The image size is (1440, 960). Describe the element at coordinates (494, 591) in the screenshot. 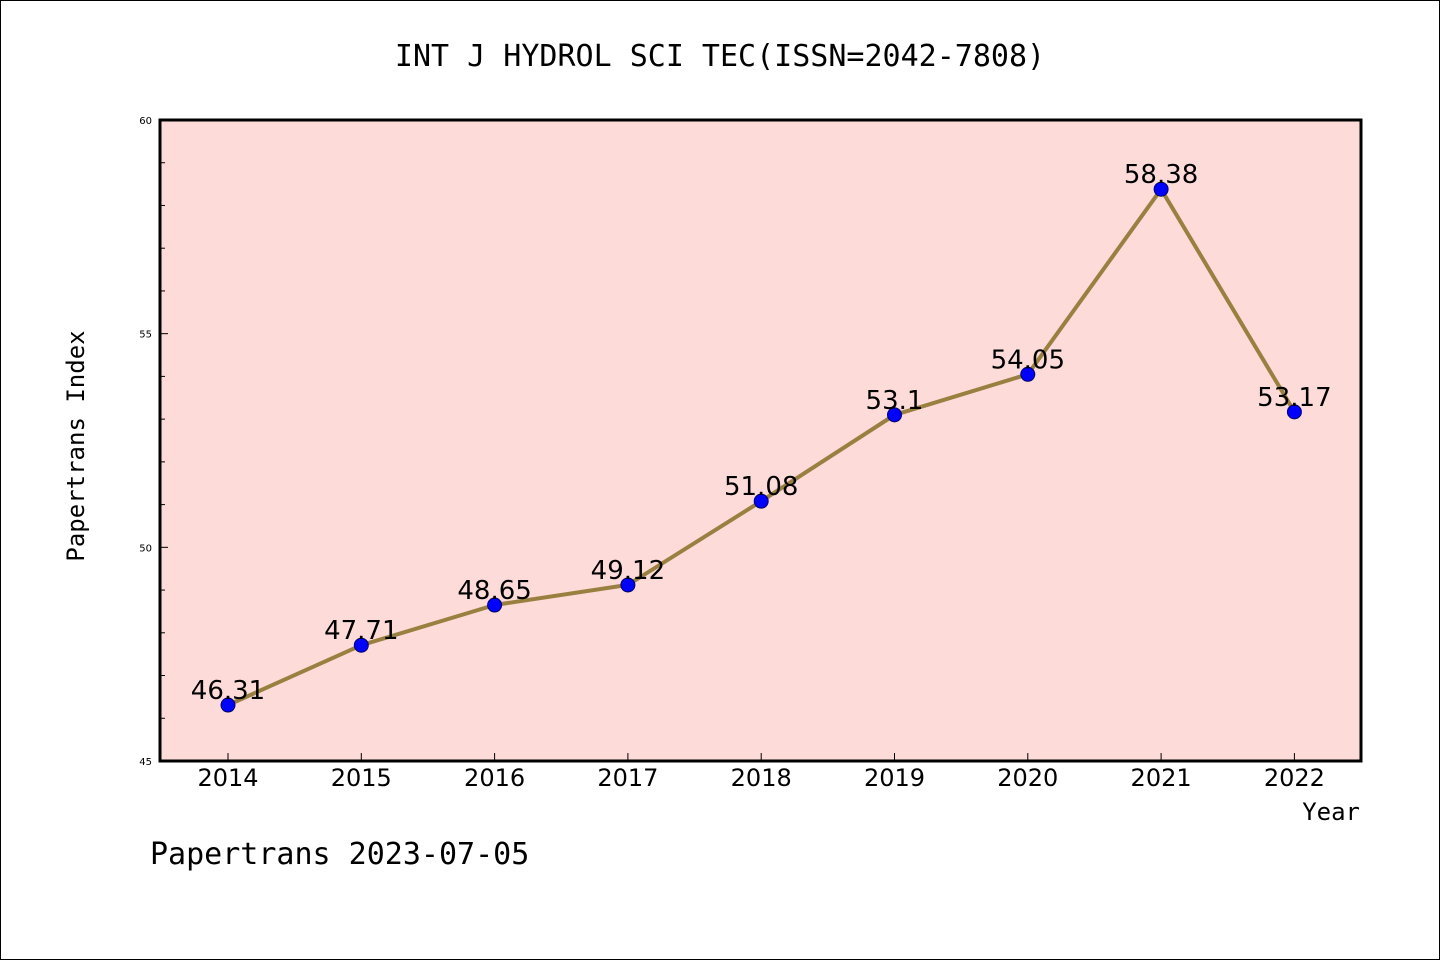

I see `data-label: 48.65` at that location.